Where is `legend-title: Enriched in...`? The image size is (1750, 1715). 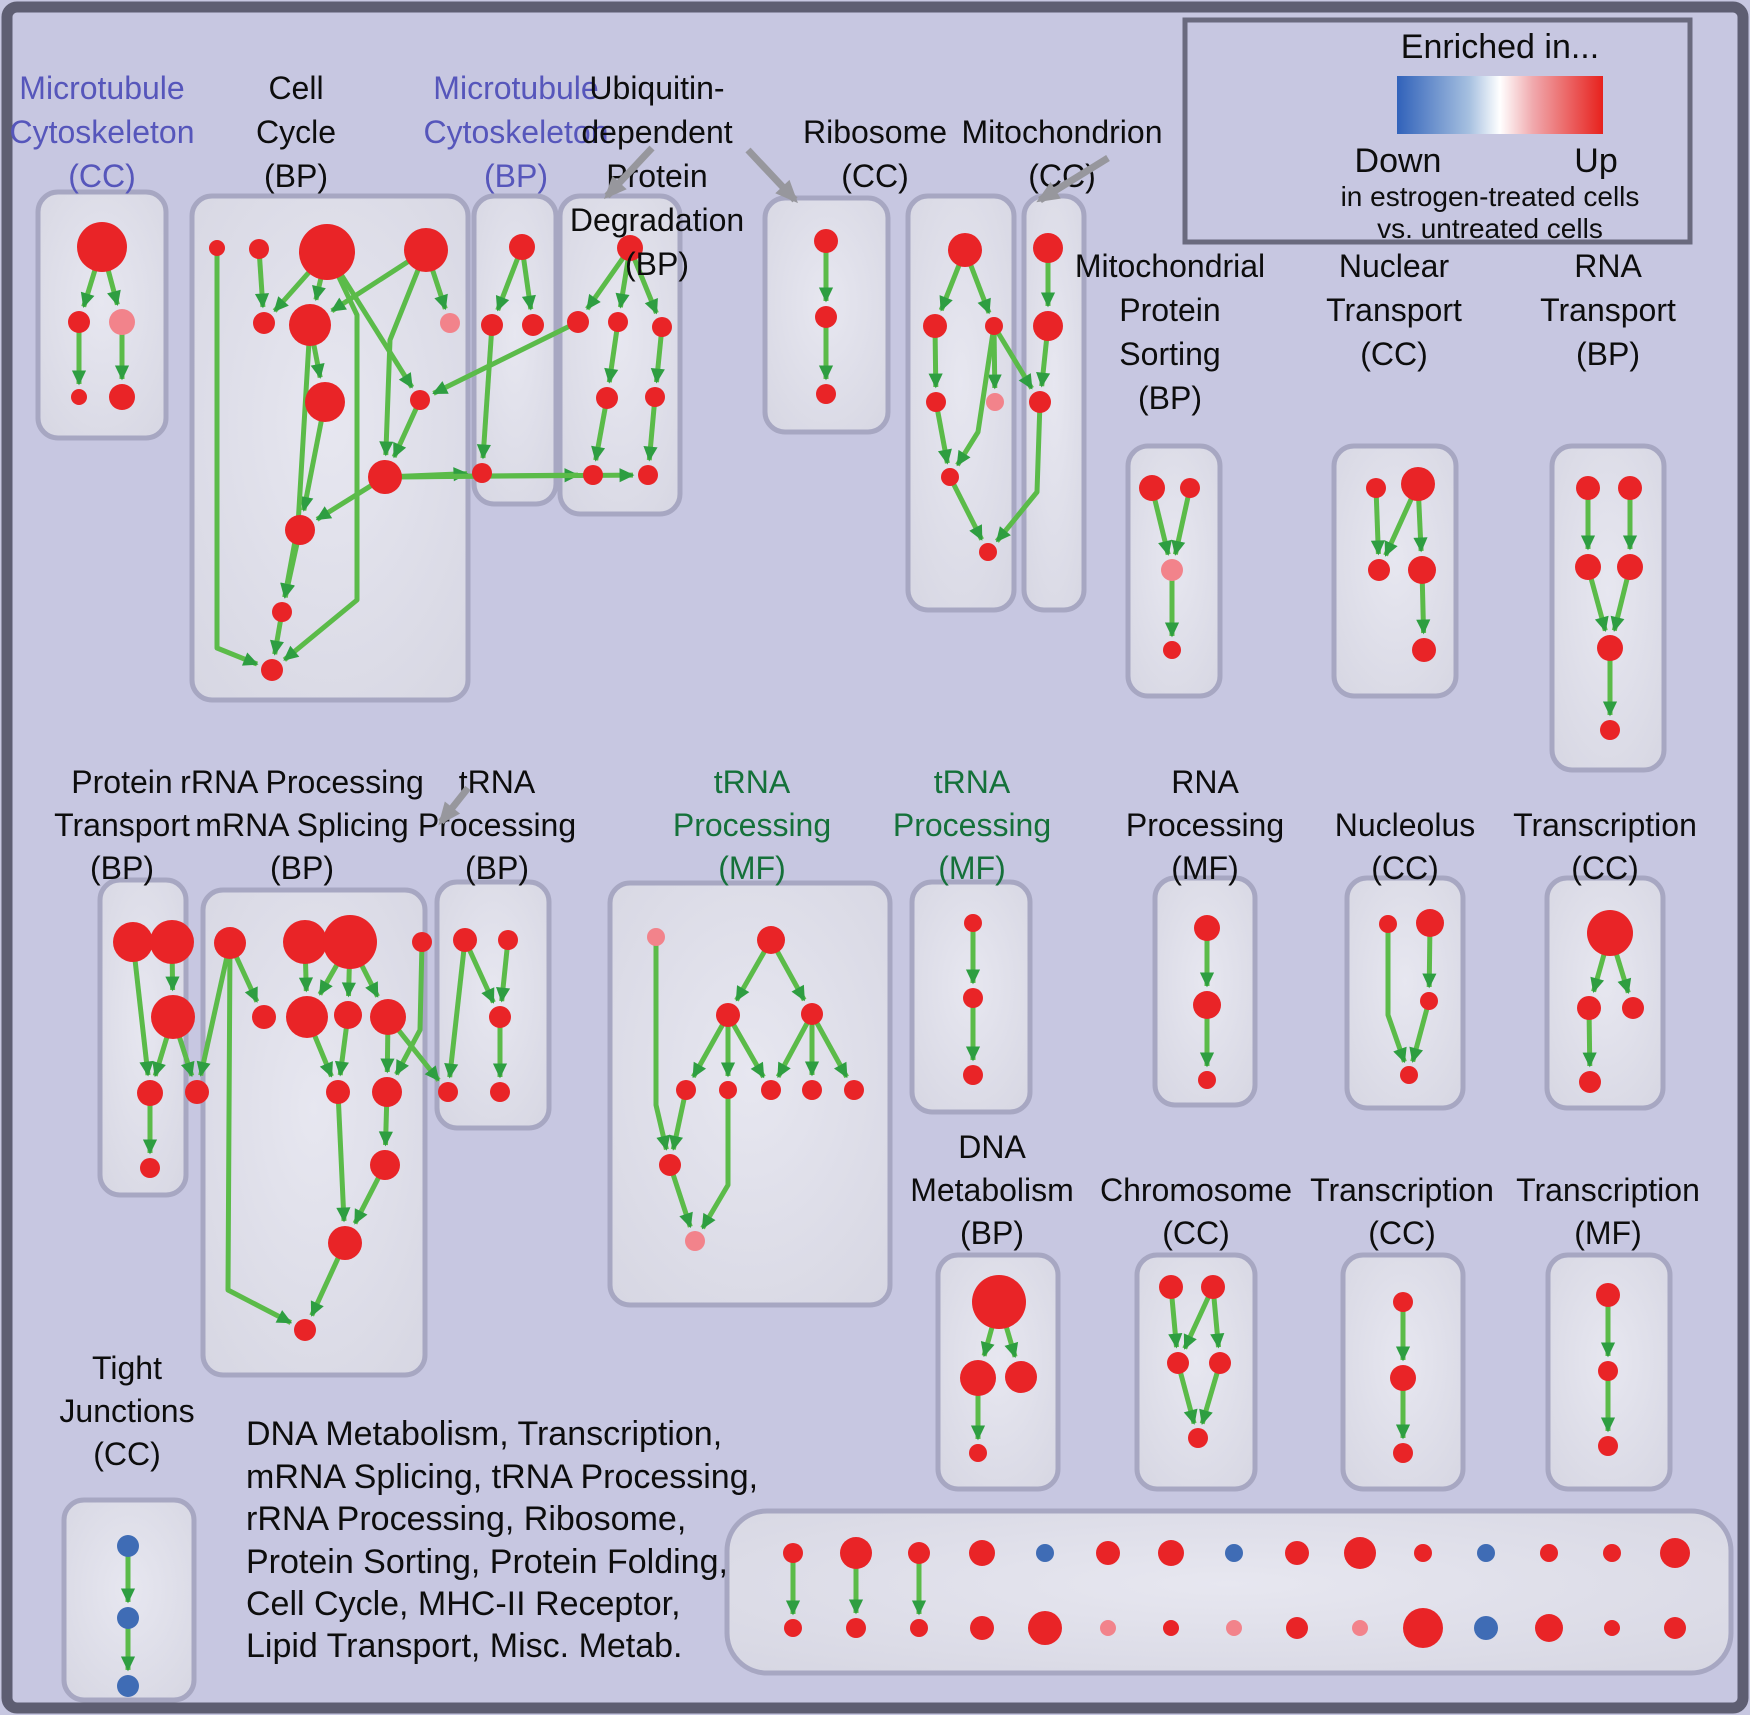
legend-title: Enriched in... is located at coordinates (1500, 47).